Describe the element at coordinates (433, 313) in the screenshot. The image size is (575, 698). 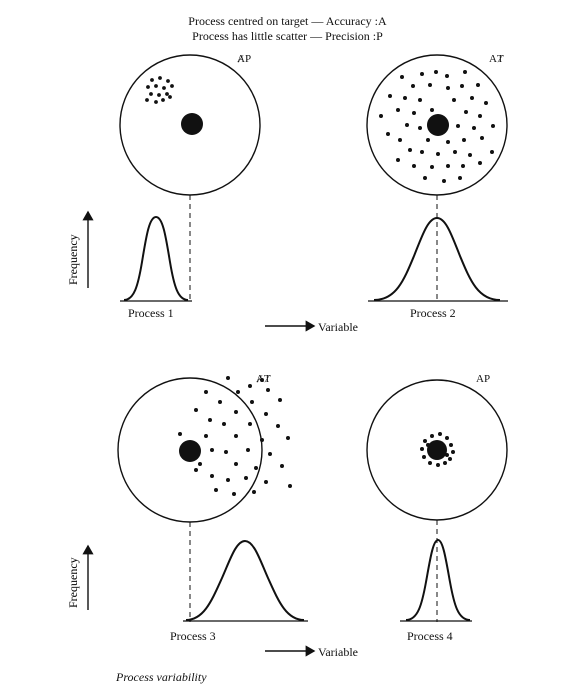
I see `process-2-label: Process 2` at that location.